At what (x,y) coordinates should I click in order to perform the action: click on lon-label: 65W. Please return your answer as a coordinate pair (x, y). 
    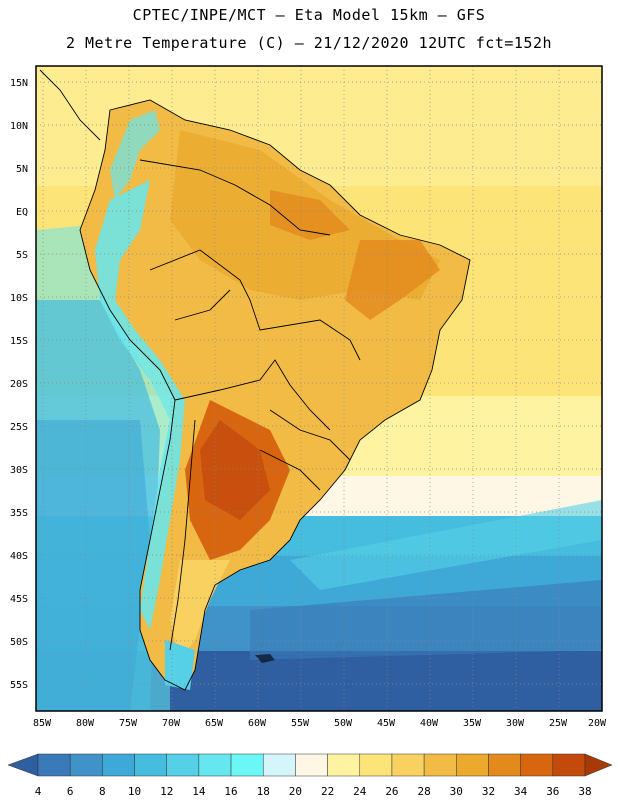
    Looking at the image, I should click on (214, 723).